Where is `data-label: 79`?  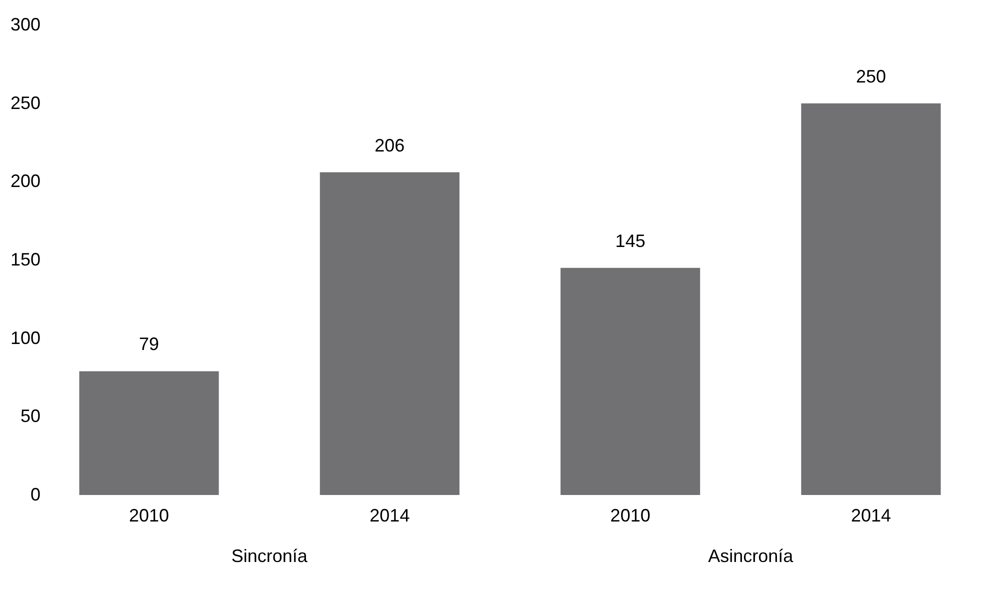 data-label: 79 is located at coordinates (149, 344).